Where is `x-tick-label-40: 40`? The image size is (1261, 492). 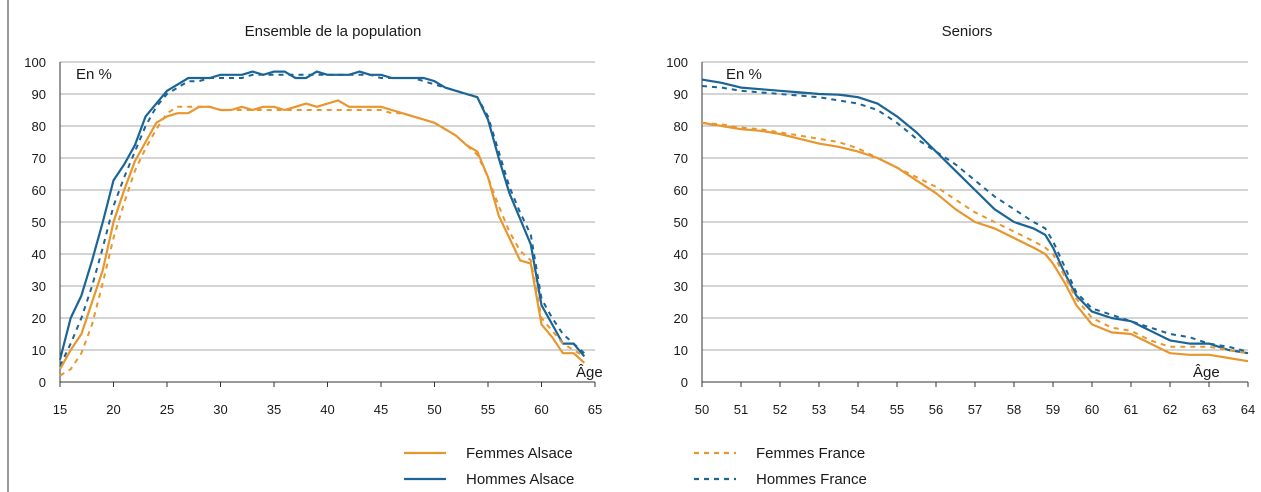 x-tick-label-40: 40 is located at coordinates (327, 409).